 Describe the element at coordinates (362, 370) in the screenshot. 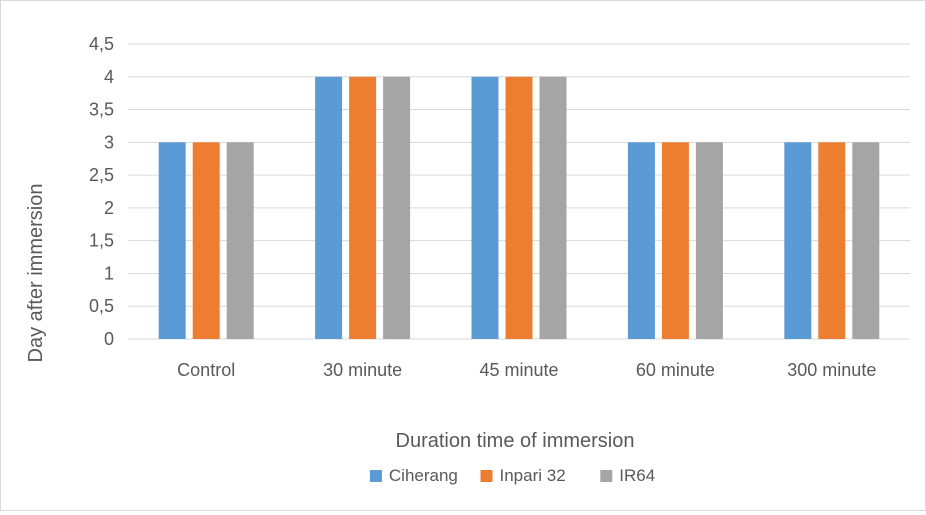

I see `x-tick-label: 30 minute` at that location.